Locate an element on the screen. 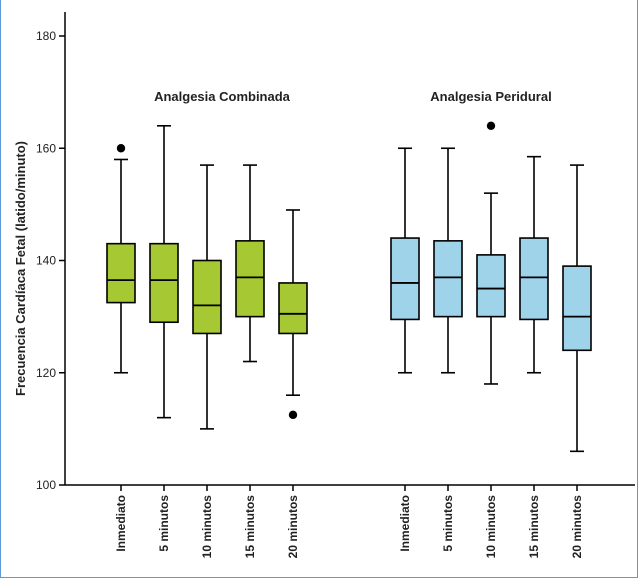 This screenshot has width=638, height=579. category-label-0-3: 15 minutos is located at coordinates (250, 527).